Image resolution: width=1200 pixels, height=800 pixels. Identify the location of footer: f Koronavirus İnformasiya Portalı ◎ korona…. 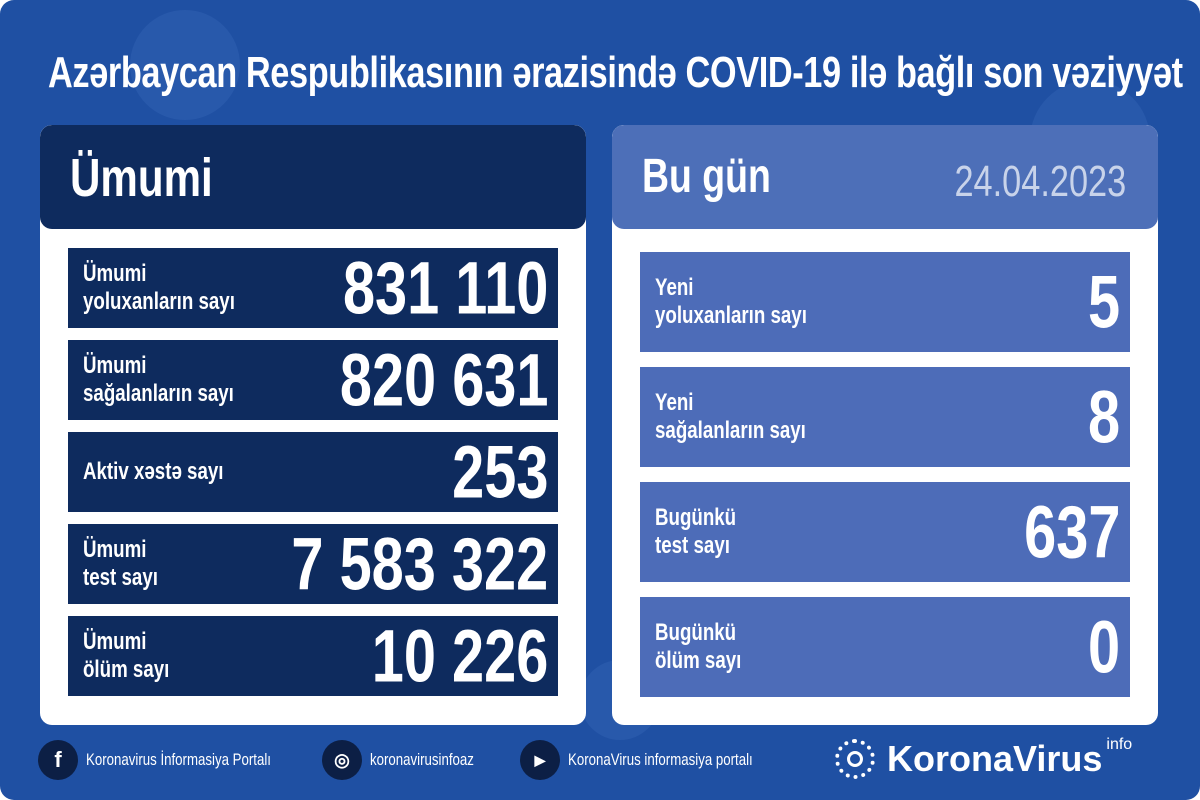
(600, 760).